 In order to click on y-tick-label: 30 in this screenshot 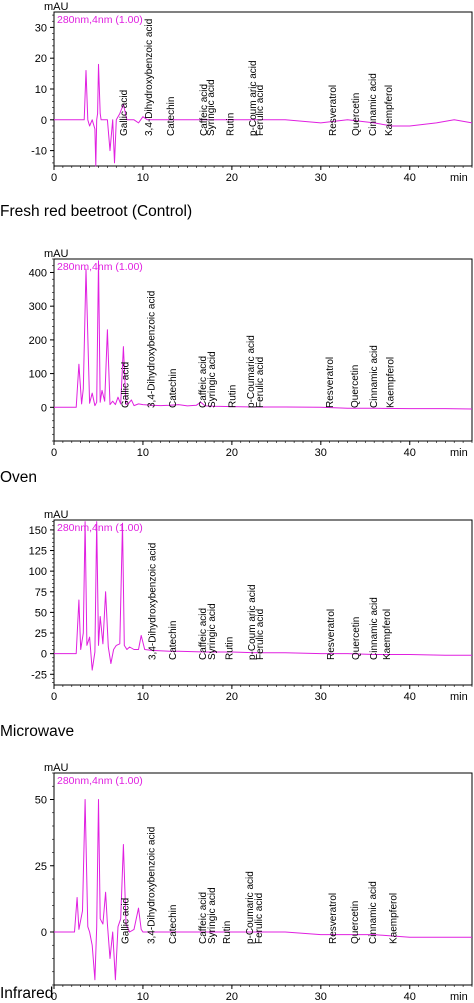, I will do `click(41, 28)`.